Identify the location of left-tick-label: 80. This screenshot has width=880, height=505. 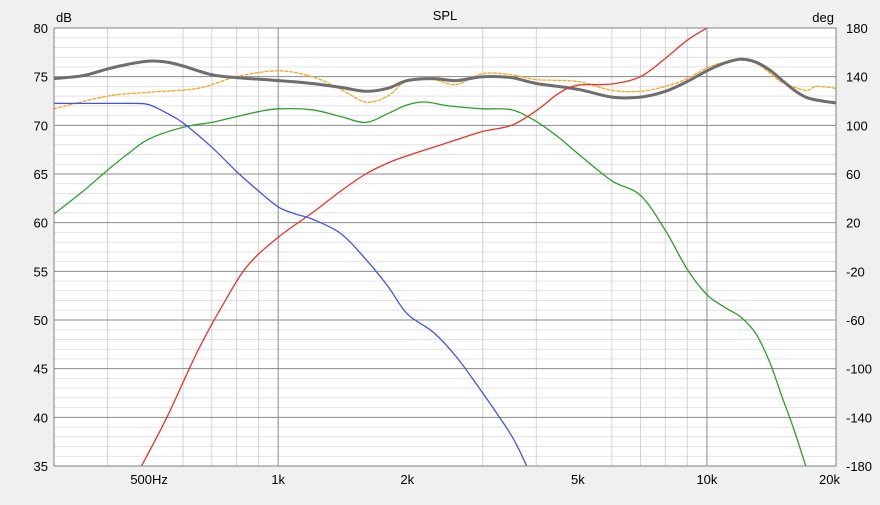
(41, 28).